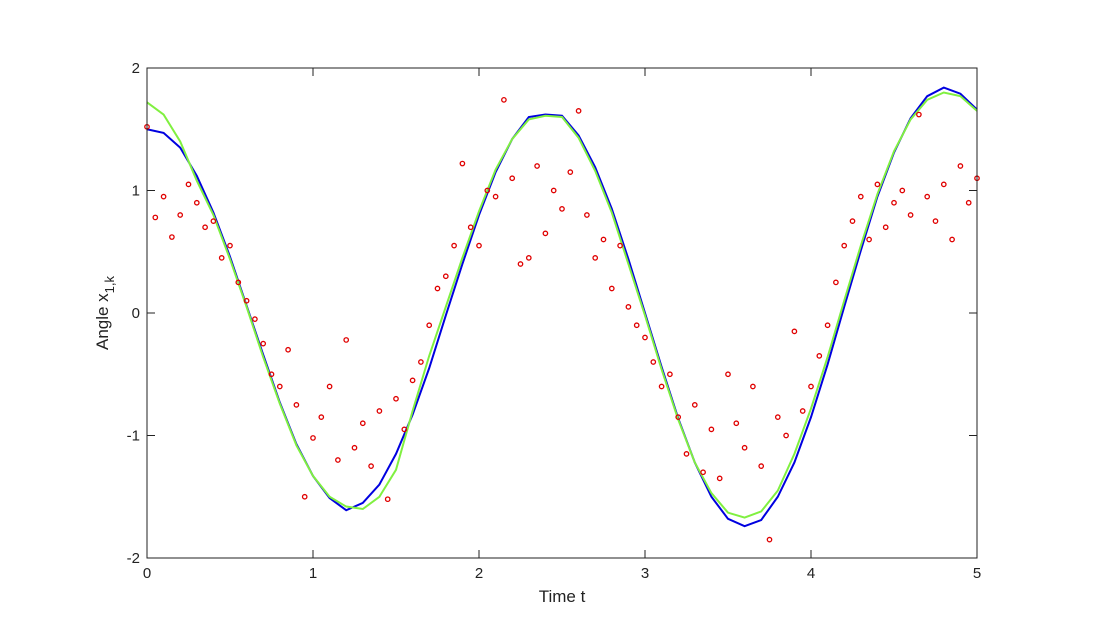 The image size is (1108, 641). What do you see at coordinates (133, 436) in the screenshot?
I see `y-tick-label: -1` at bounding box center [133, 436].